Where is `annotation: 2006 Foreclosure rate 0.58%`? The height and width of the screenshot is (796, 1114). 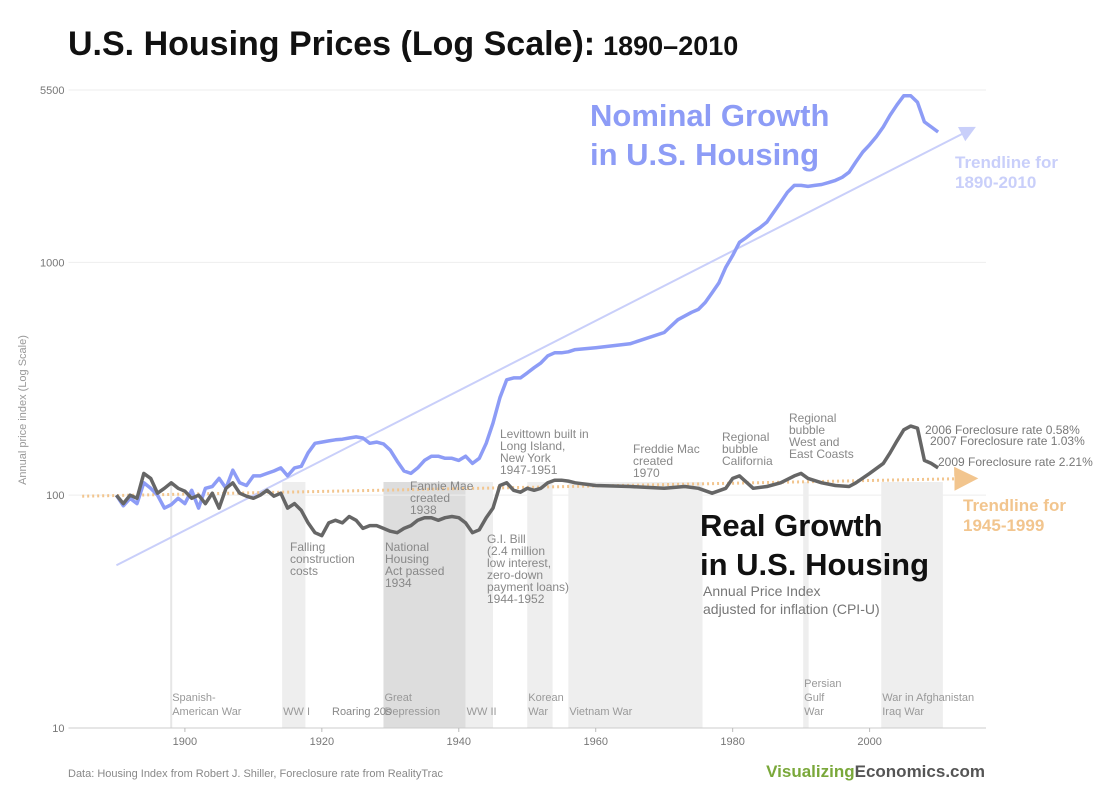 annotation: 2006 Foreclosure rate 0.58% is located at coordinates (1002, 430).